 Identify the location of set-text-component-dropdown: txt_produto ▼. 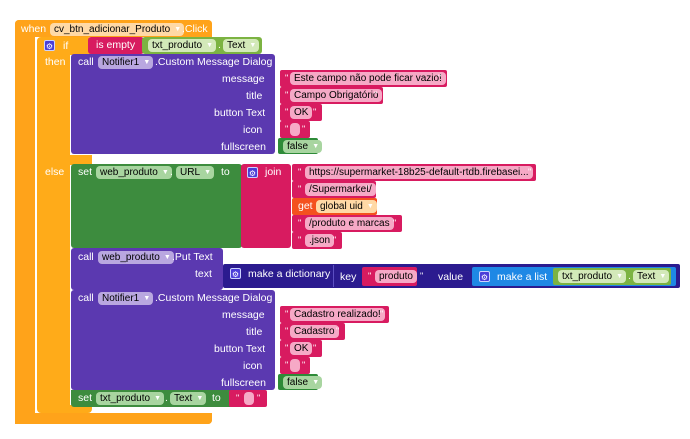
(130, 398).